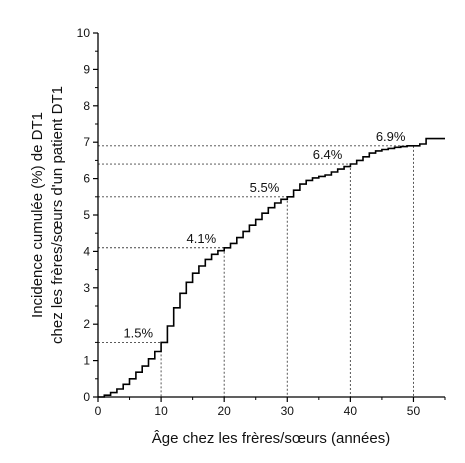 Image resolution: width=465 pixels, height=463 pixels. Describe the element at coordinates (391, 136) in the screenshot. I see `annotation-label: 6.9%` at that location.